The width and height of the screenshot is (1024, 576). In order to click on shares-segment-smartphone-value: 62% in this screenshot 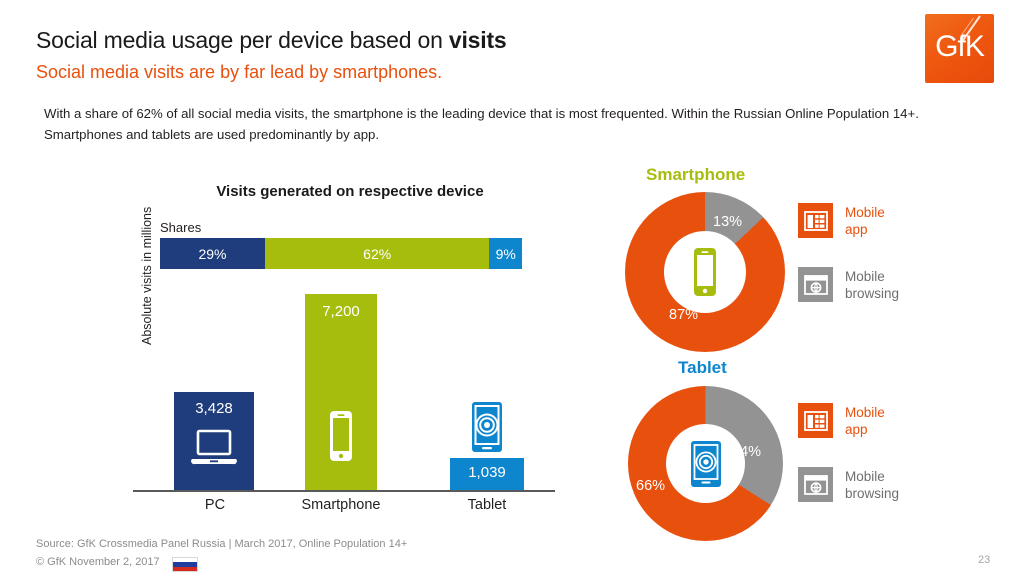, I will do `click(377, 253)`.